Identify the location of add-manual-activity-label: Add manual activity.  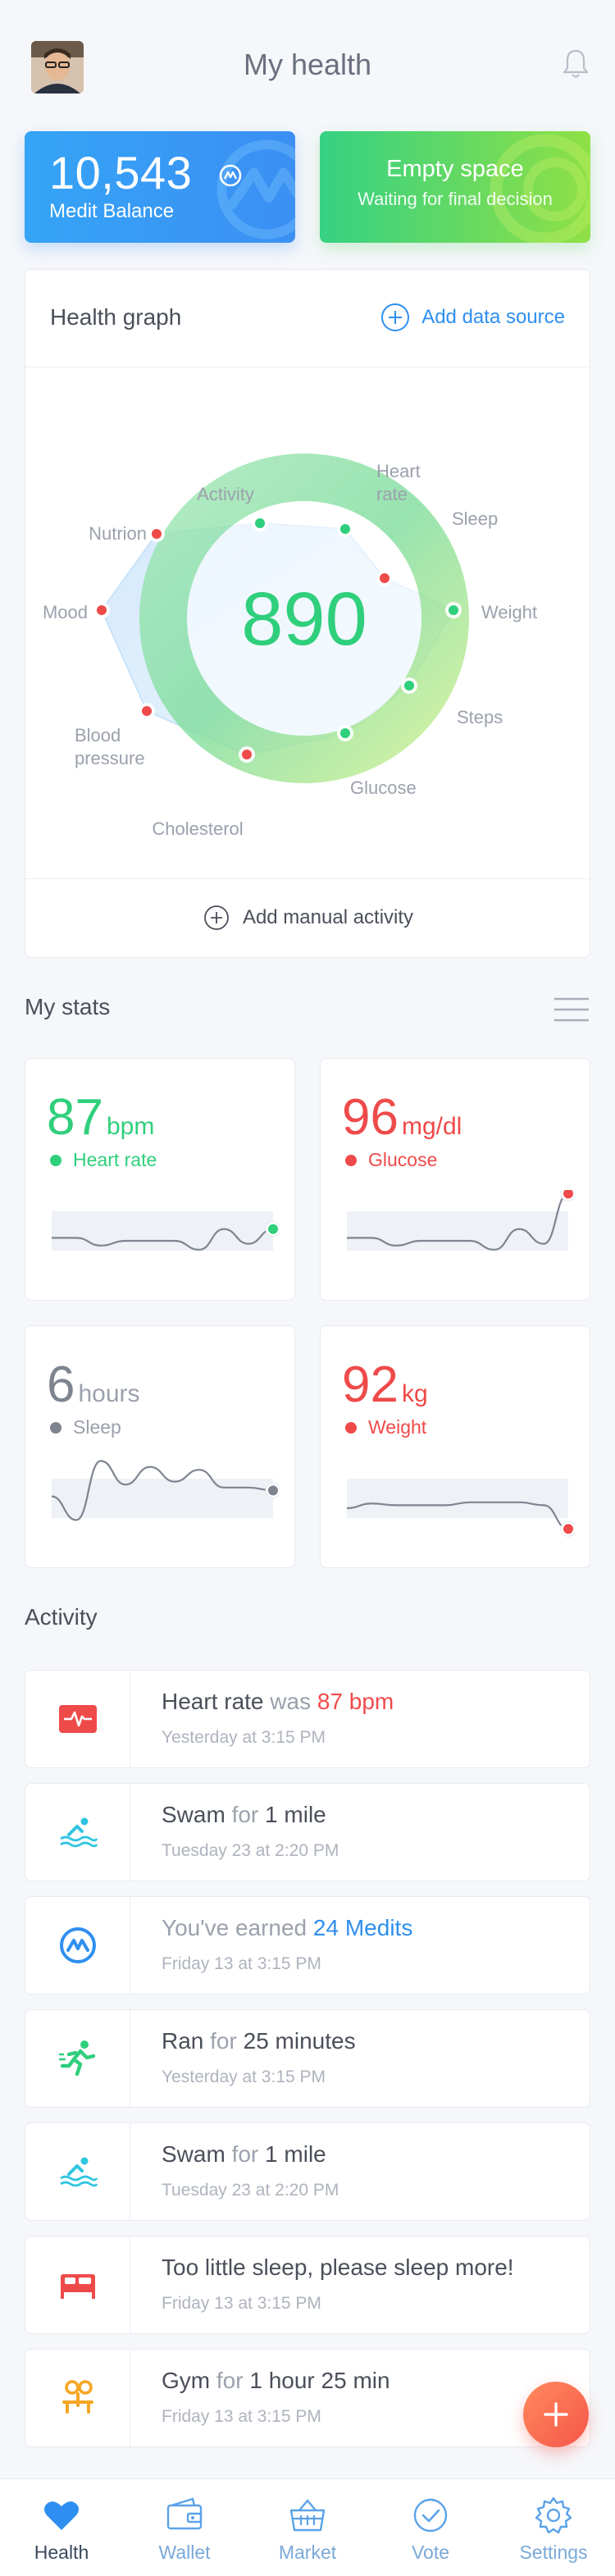
(328, 917).